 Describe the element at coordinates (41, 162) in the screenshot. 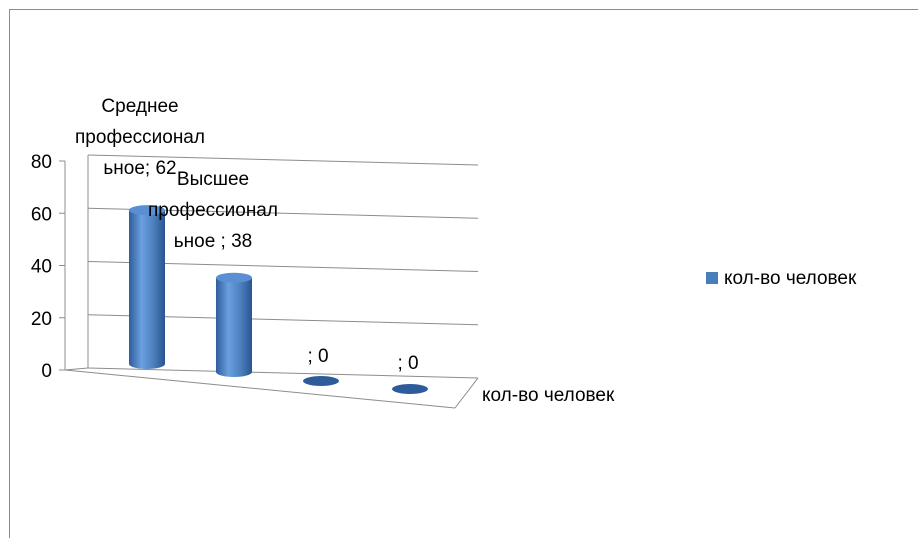

I see `y-tick-label: 80` at that location.